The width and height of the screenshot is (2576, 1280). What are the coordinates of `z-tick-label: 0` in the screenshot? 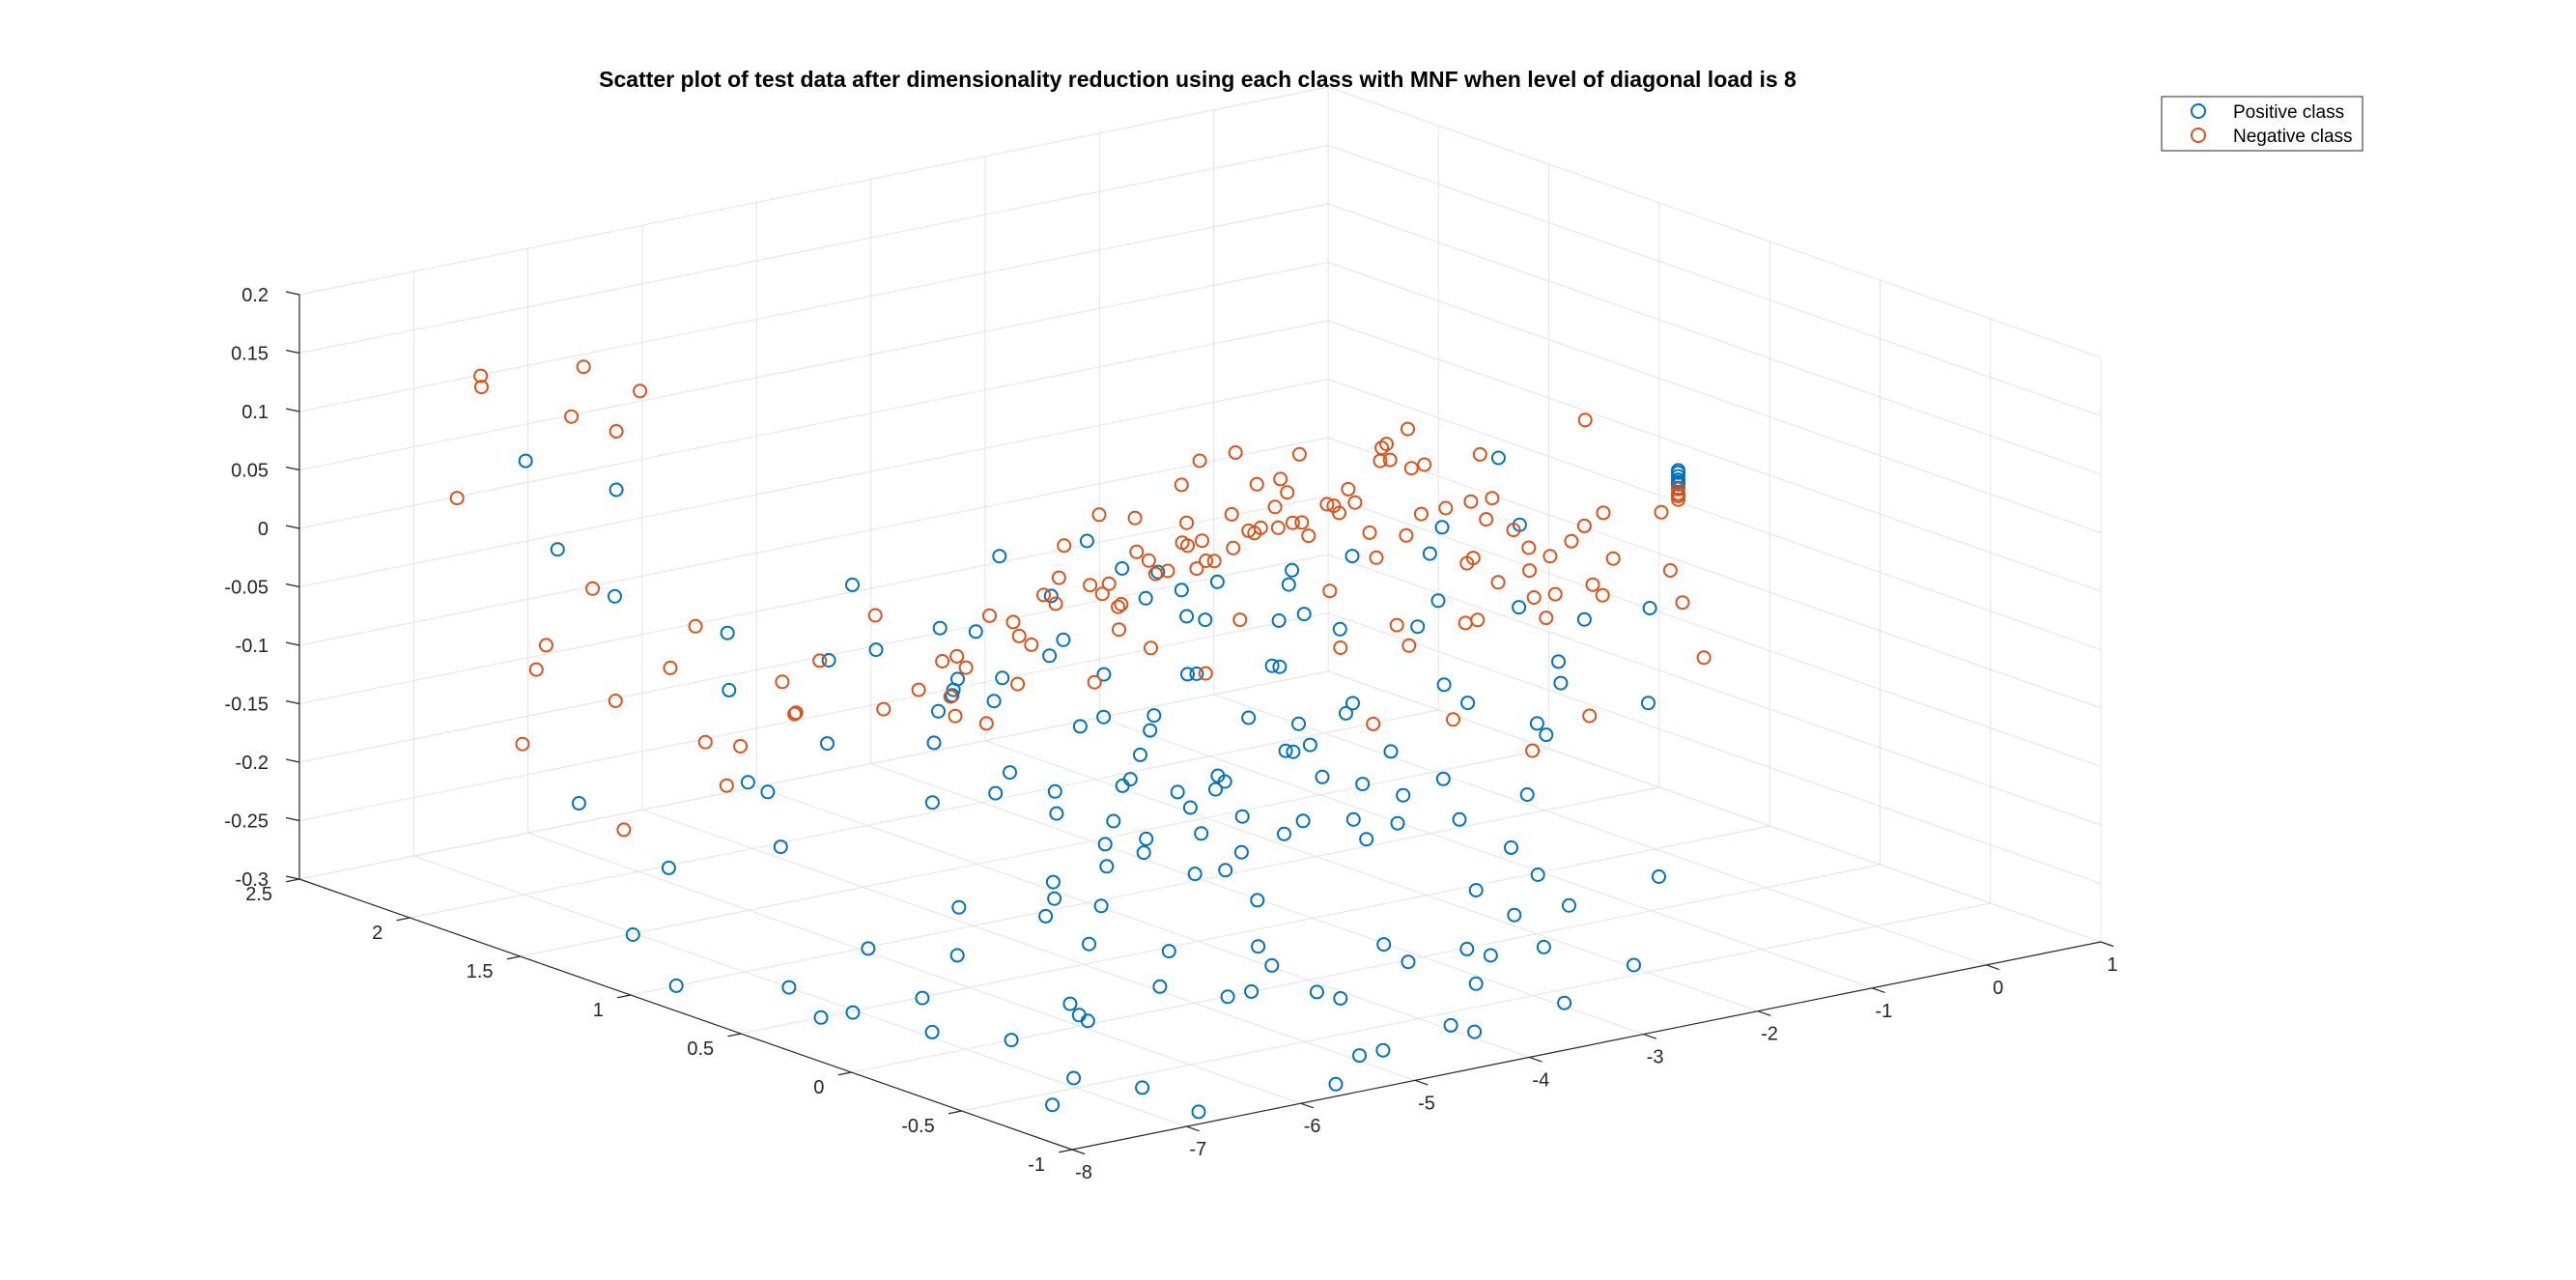 It's located at (263, 529).